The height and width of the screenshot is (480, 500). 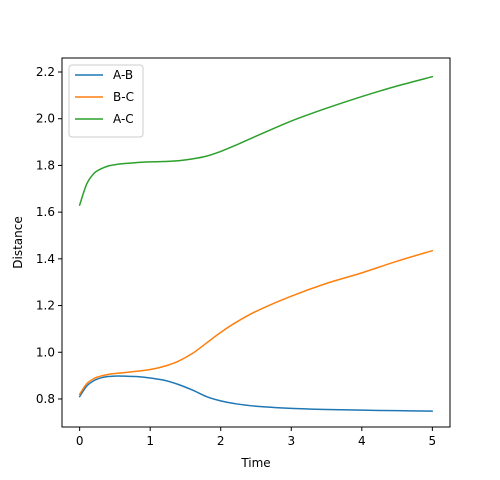 I want to click on legend-label: B-C, so click(x=123, y=97).